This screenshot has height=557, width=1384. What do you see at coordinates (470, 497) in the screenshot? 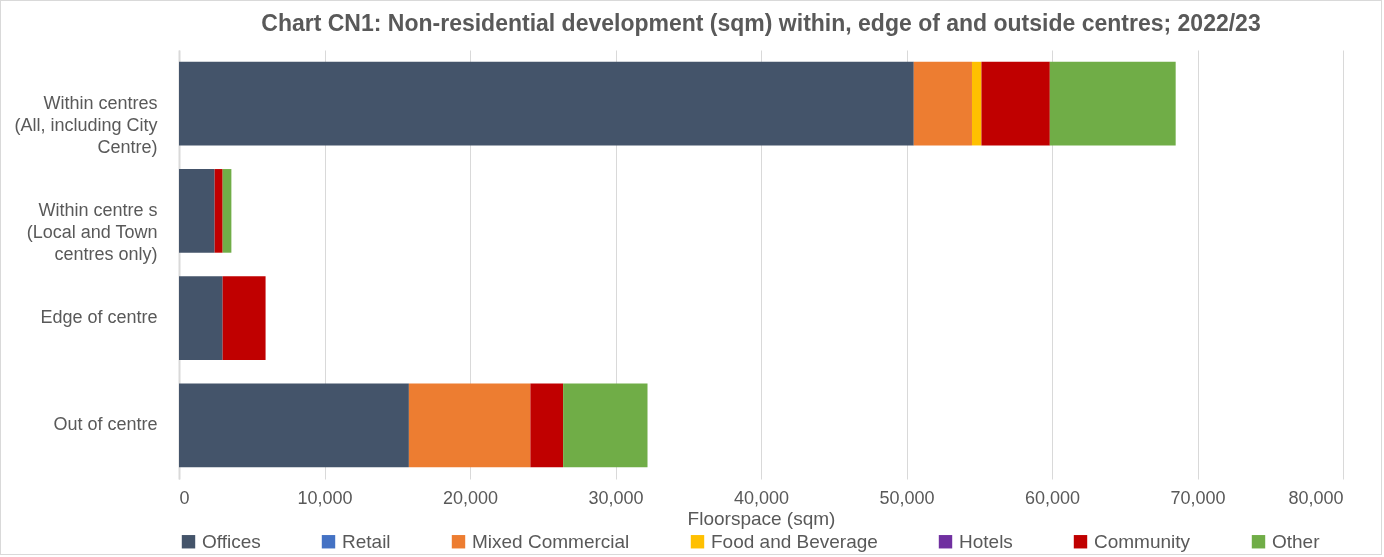
I see `x-tick-label: 20,000` at bounding box center [470, 497].